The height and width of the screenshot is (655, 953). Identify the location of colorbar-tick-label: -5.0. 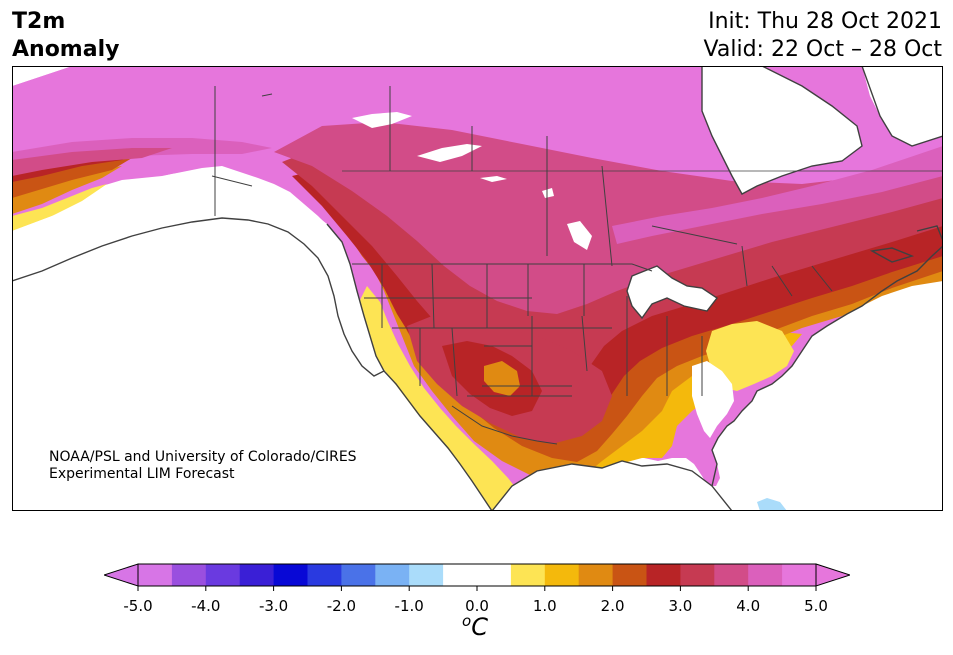
(138, 606).